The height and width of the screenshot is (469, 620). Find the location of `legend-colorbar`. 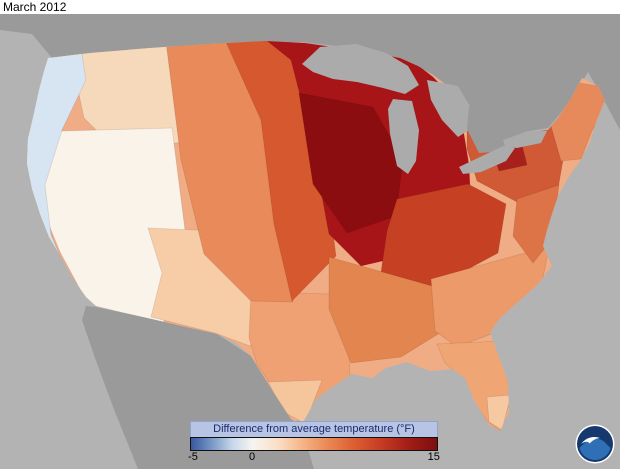

legend-colorbar is located at coordinates (314, 444).